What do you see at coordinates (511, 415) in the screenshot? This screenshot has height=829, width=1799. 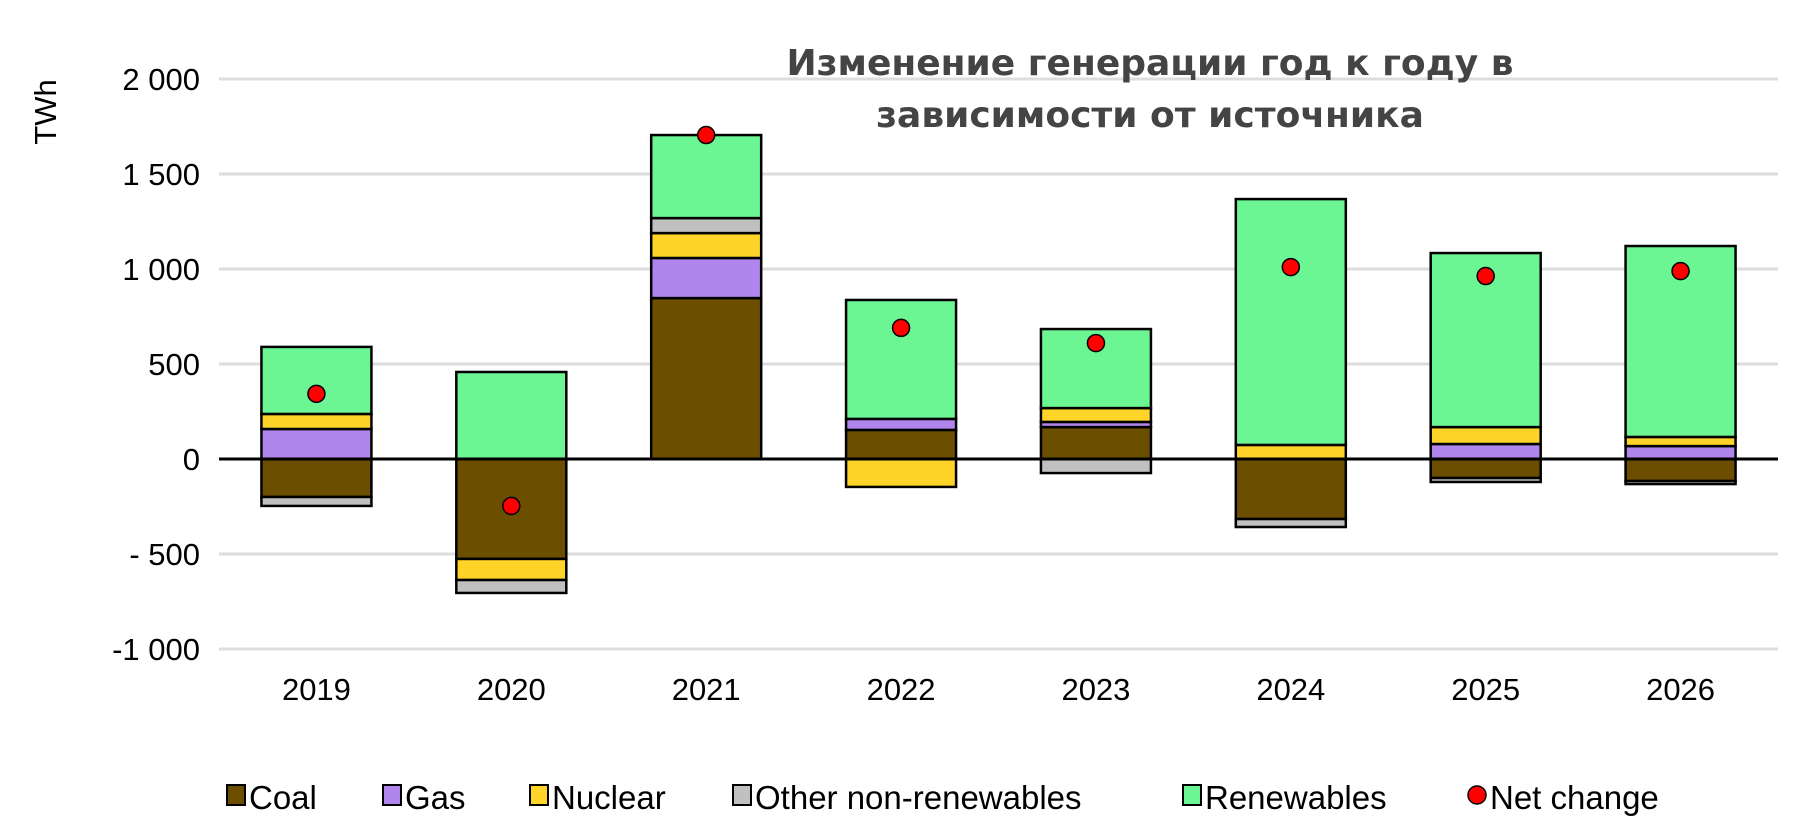 I see `bar-segment-renewables-2020` at bounding box center [511, 415].